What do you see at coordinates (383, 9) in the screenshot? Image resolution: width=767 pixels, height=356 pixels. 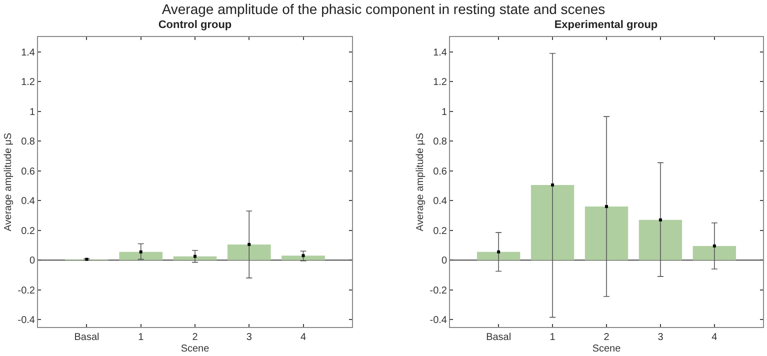 I see `text: Average amplitude of the phasic component in resting state and scenes` at bounding box center [383, 9].